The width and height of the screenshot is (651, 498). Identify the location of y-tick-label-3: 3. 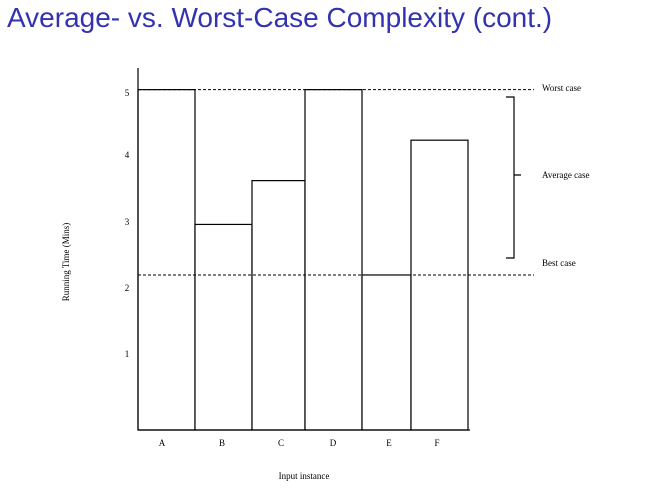
(127, 222).